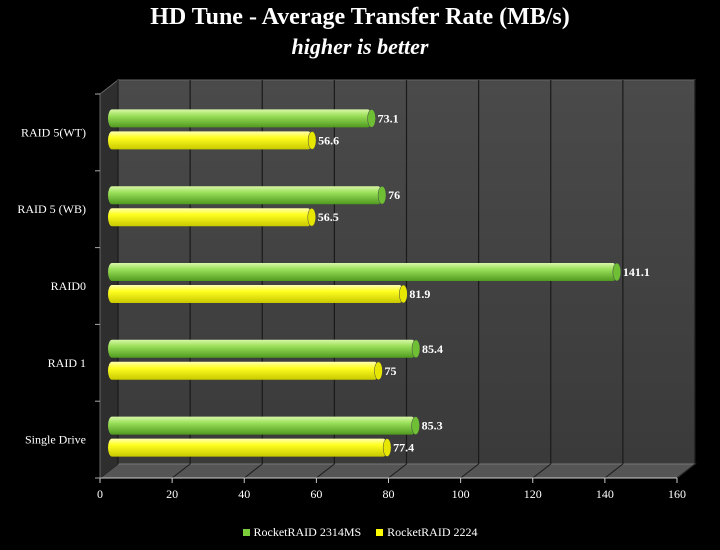  Describe the element at coordinates (605, 494) in the screenshot. I see `x-tick-label: 140` at that location.